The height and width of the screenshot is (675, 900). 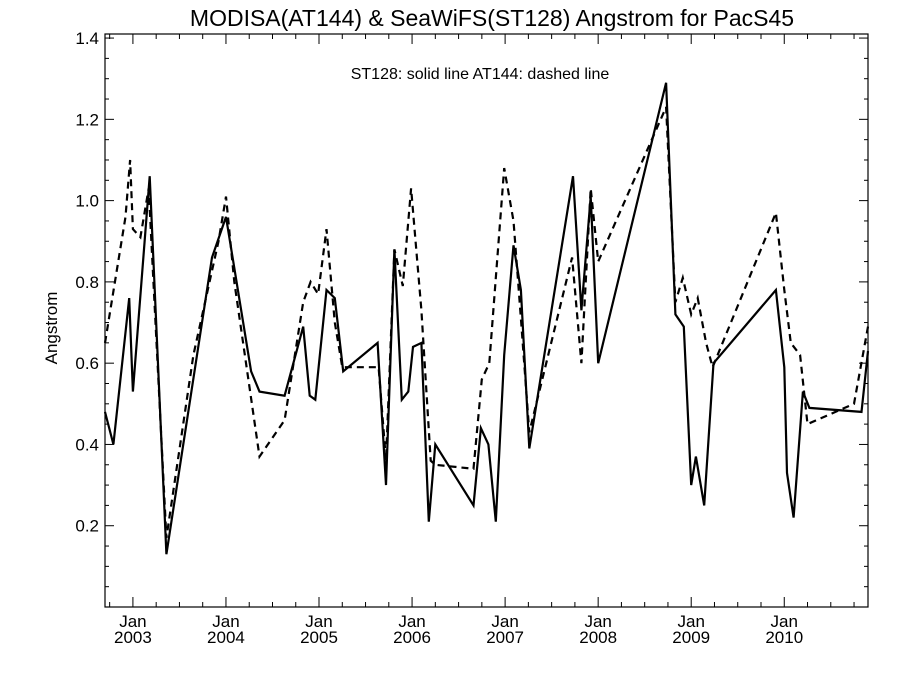 I want to click on y-tick-label: 1.4, so click(x=87, y=38).